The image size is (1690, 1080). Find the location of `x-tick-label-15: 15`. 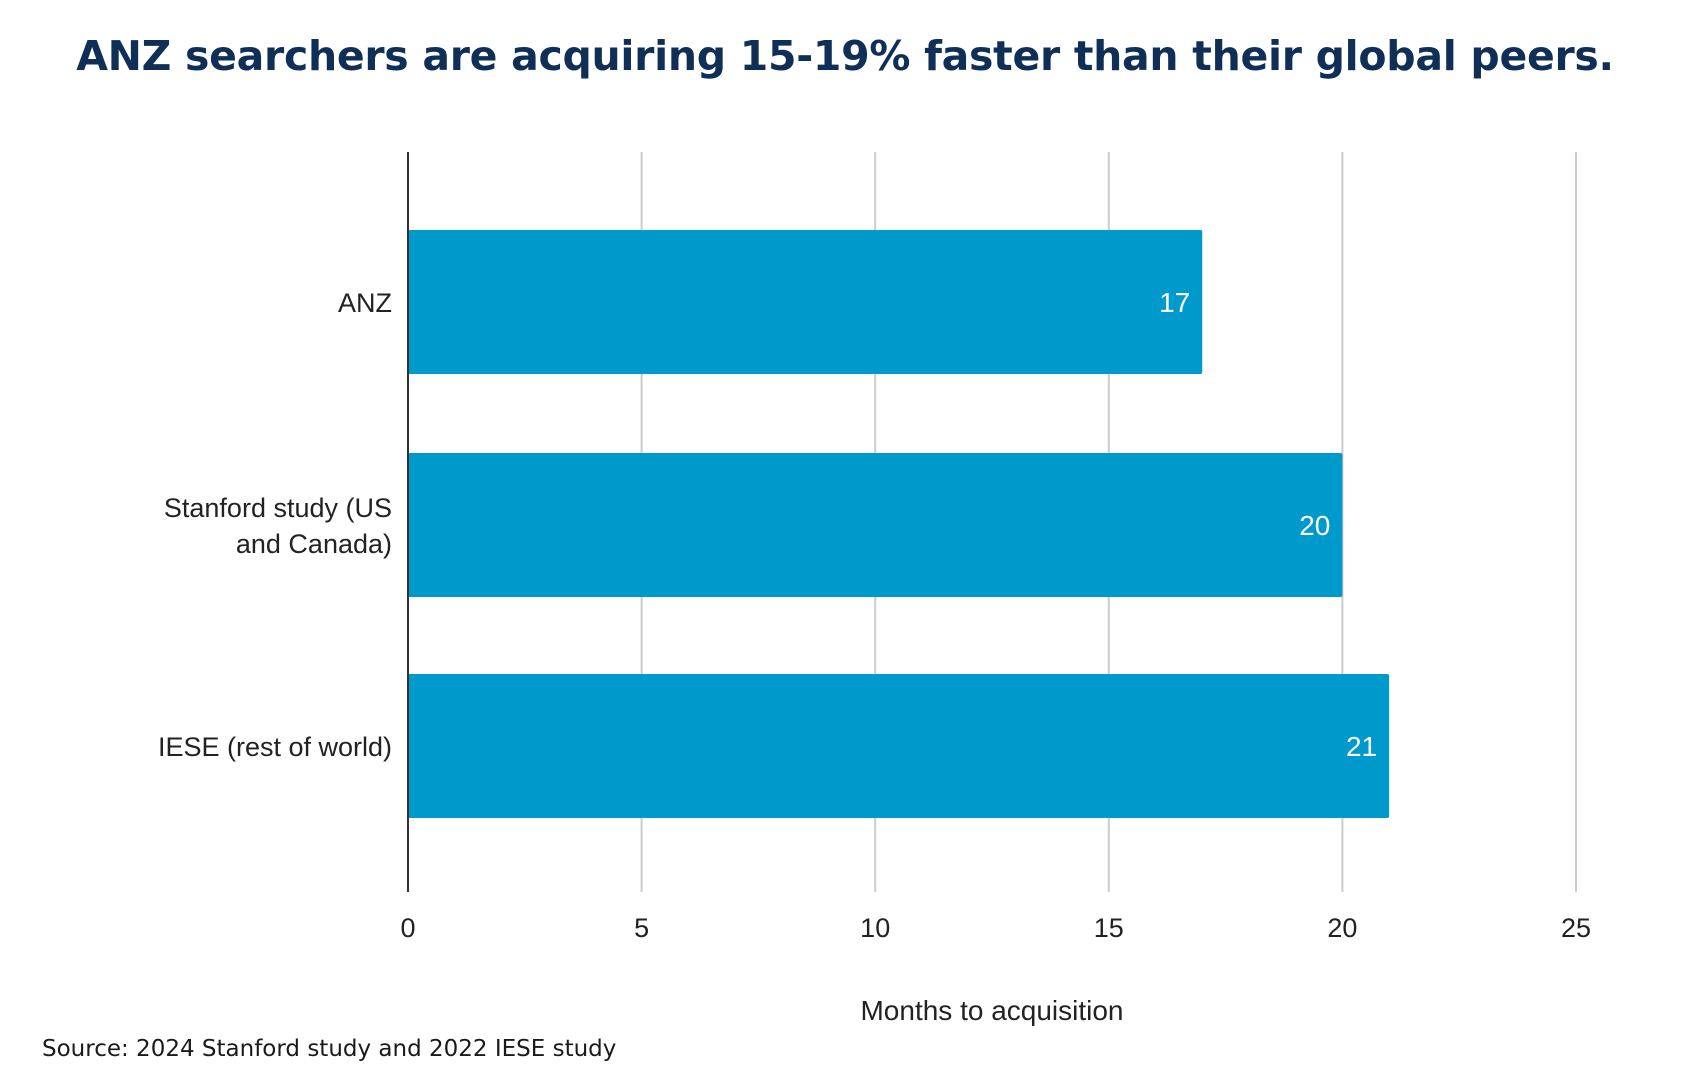

x-tick-label-15: 15 is located at coordinates (1109, 928).